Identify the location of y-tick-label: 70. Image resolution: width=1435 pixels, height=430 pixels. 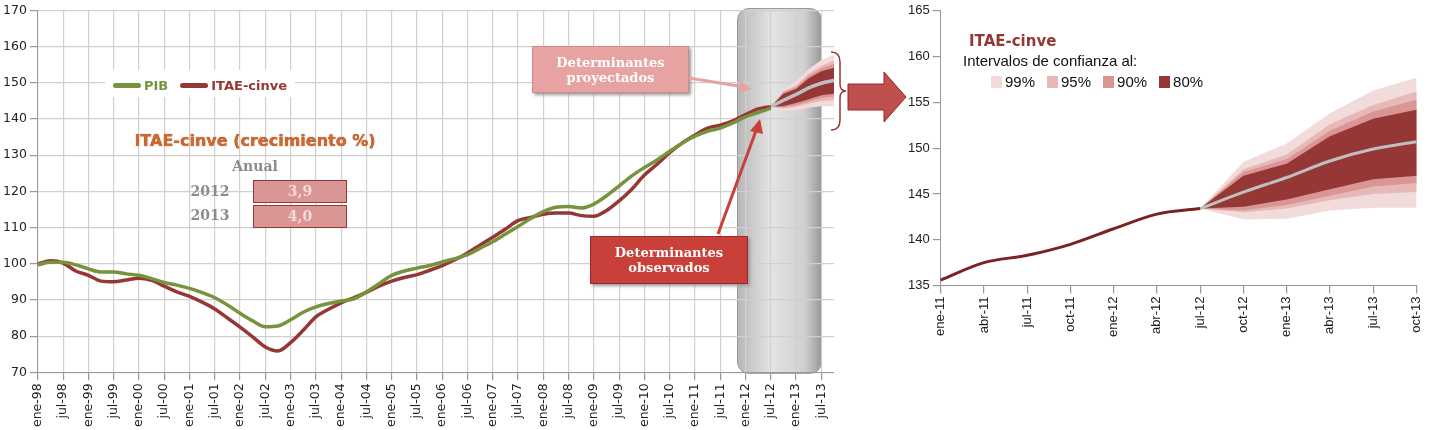
(18, 371).